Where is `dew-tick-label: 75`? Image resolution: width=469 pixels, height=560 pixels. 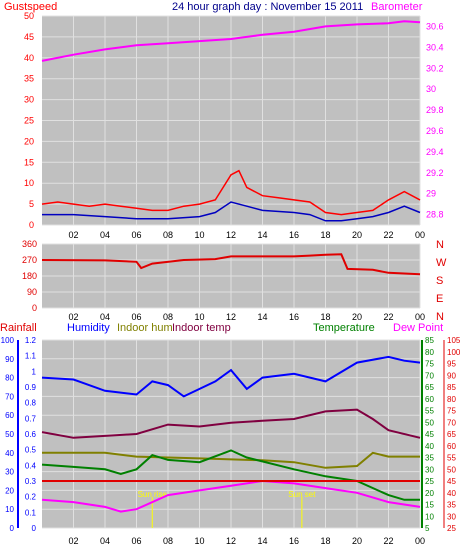 dew-tick-label: 75 is located at coordinates (451, 411).